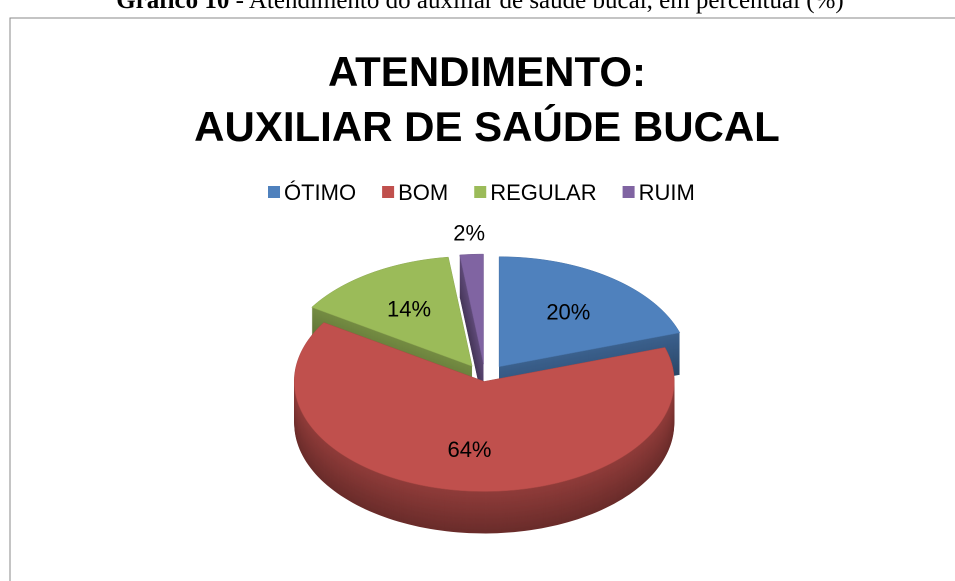  What do you see at coordinates (423, 192) in the screenshot?
I see `legend-label: BOM` at bounding box center [423, 192].